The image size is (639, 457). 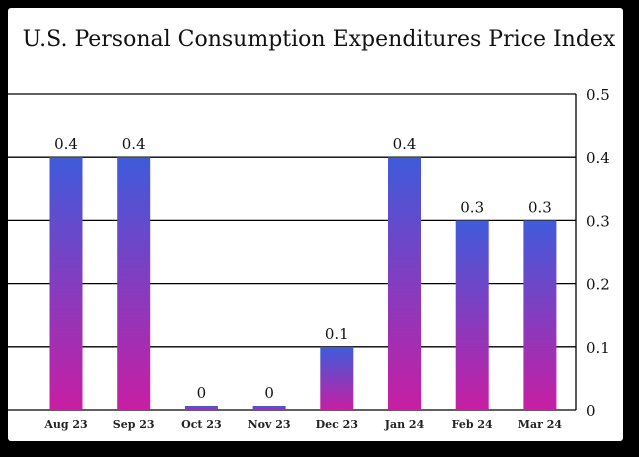 I want to click on y-tick-label: 0, so click(x=591, y=411).